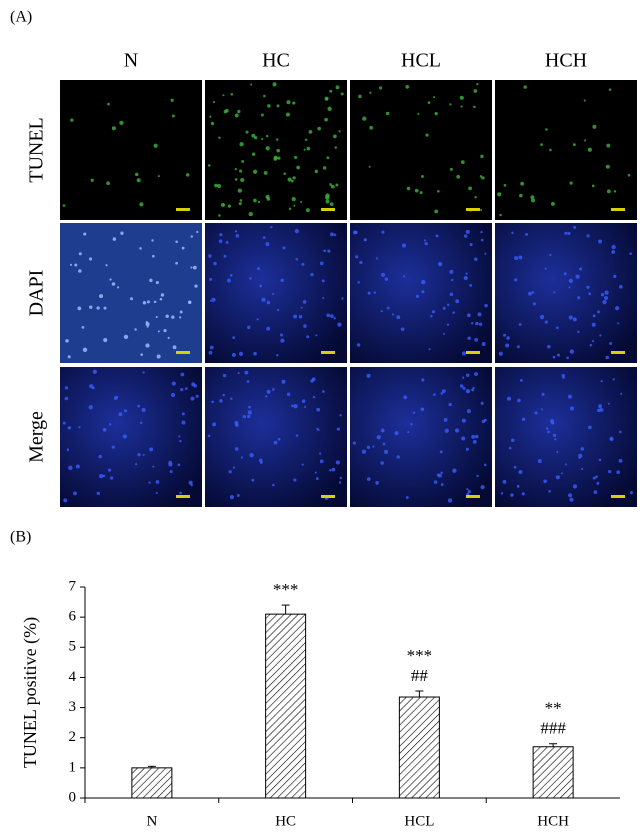 This screenshot has height=840, width=643. I want to click on x-tick-label: HCL, so click(419, 821).